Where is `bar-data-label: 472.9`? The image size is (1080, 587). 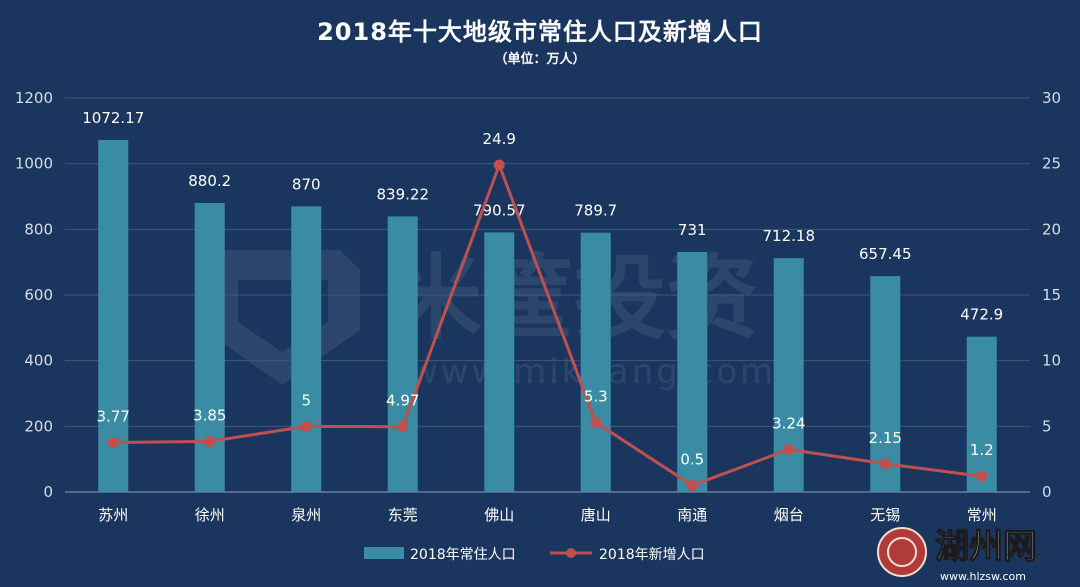 bar-data-label: 472.9 is located at coordinates (981, 315).